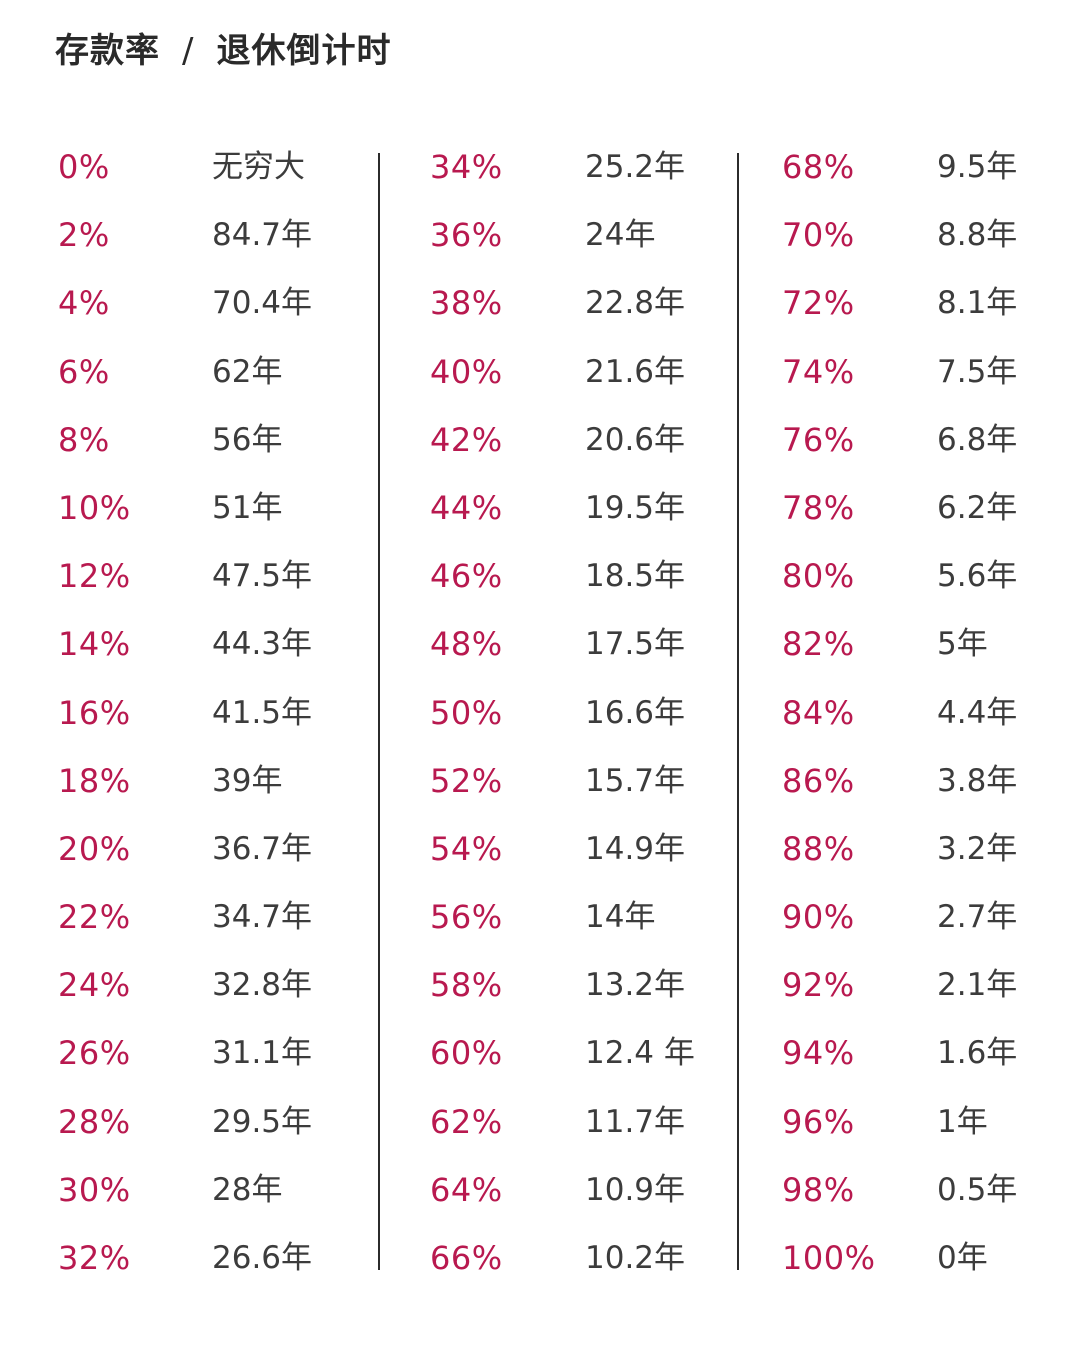 The width and height of the screenshot is (1080, 1353). What do you see at coordinates (94, 780) in the screenshot?
I see `savings-rate-value: 18%` at bounding box center [94, 780].